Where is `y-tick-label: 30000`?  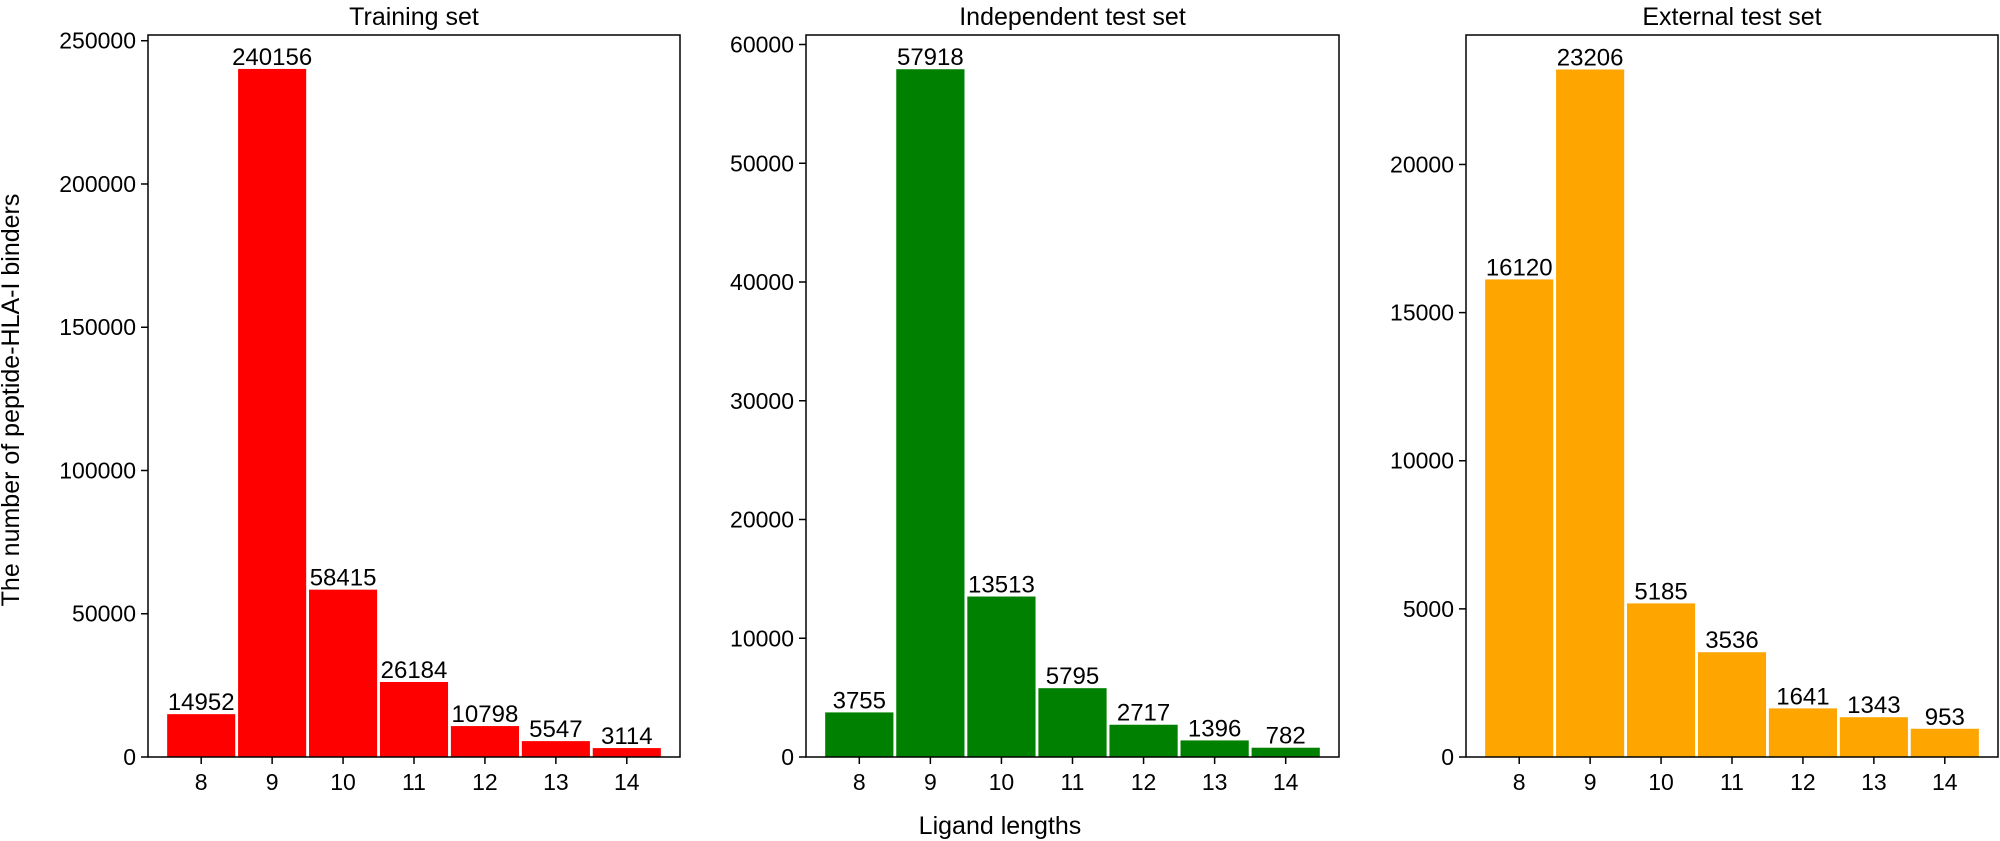 y-tick-label: 30000 is located at coordinates (762, 401).